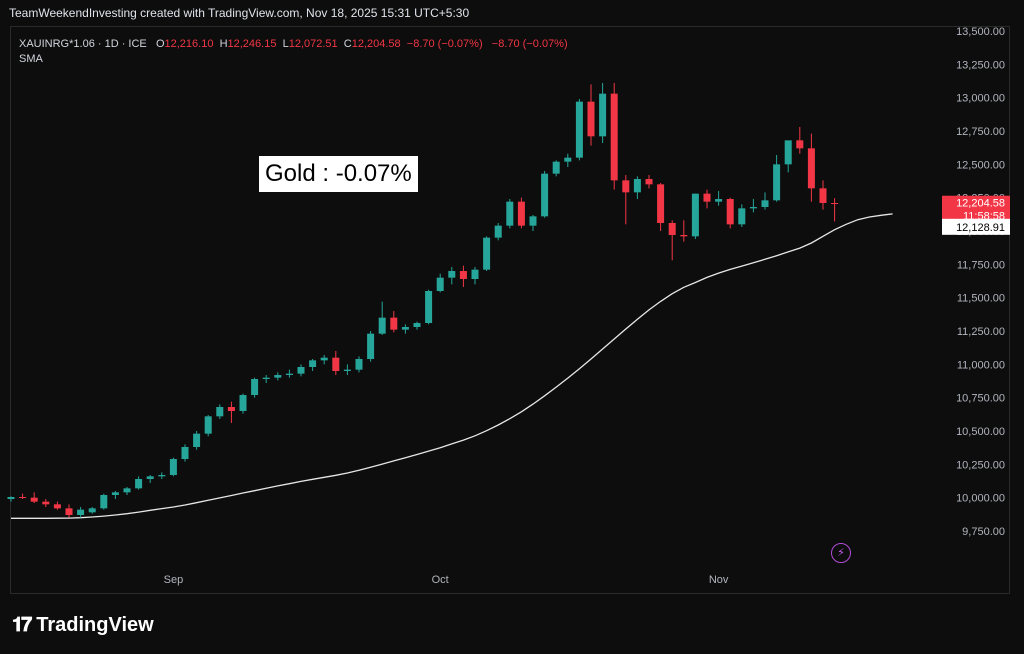  I want to click on x-tick-label: Sep, so click(174, 580).